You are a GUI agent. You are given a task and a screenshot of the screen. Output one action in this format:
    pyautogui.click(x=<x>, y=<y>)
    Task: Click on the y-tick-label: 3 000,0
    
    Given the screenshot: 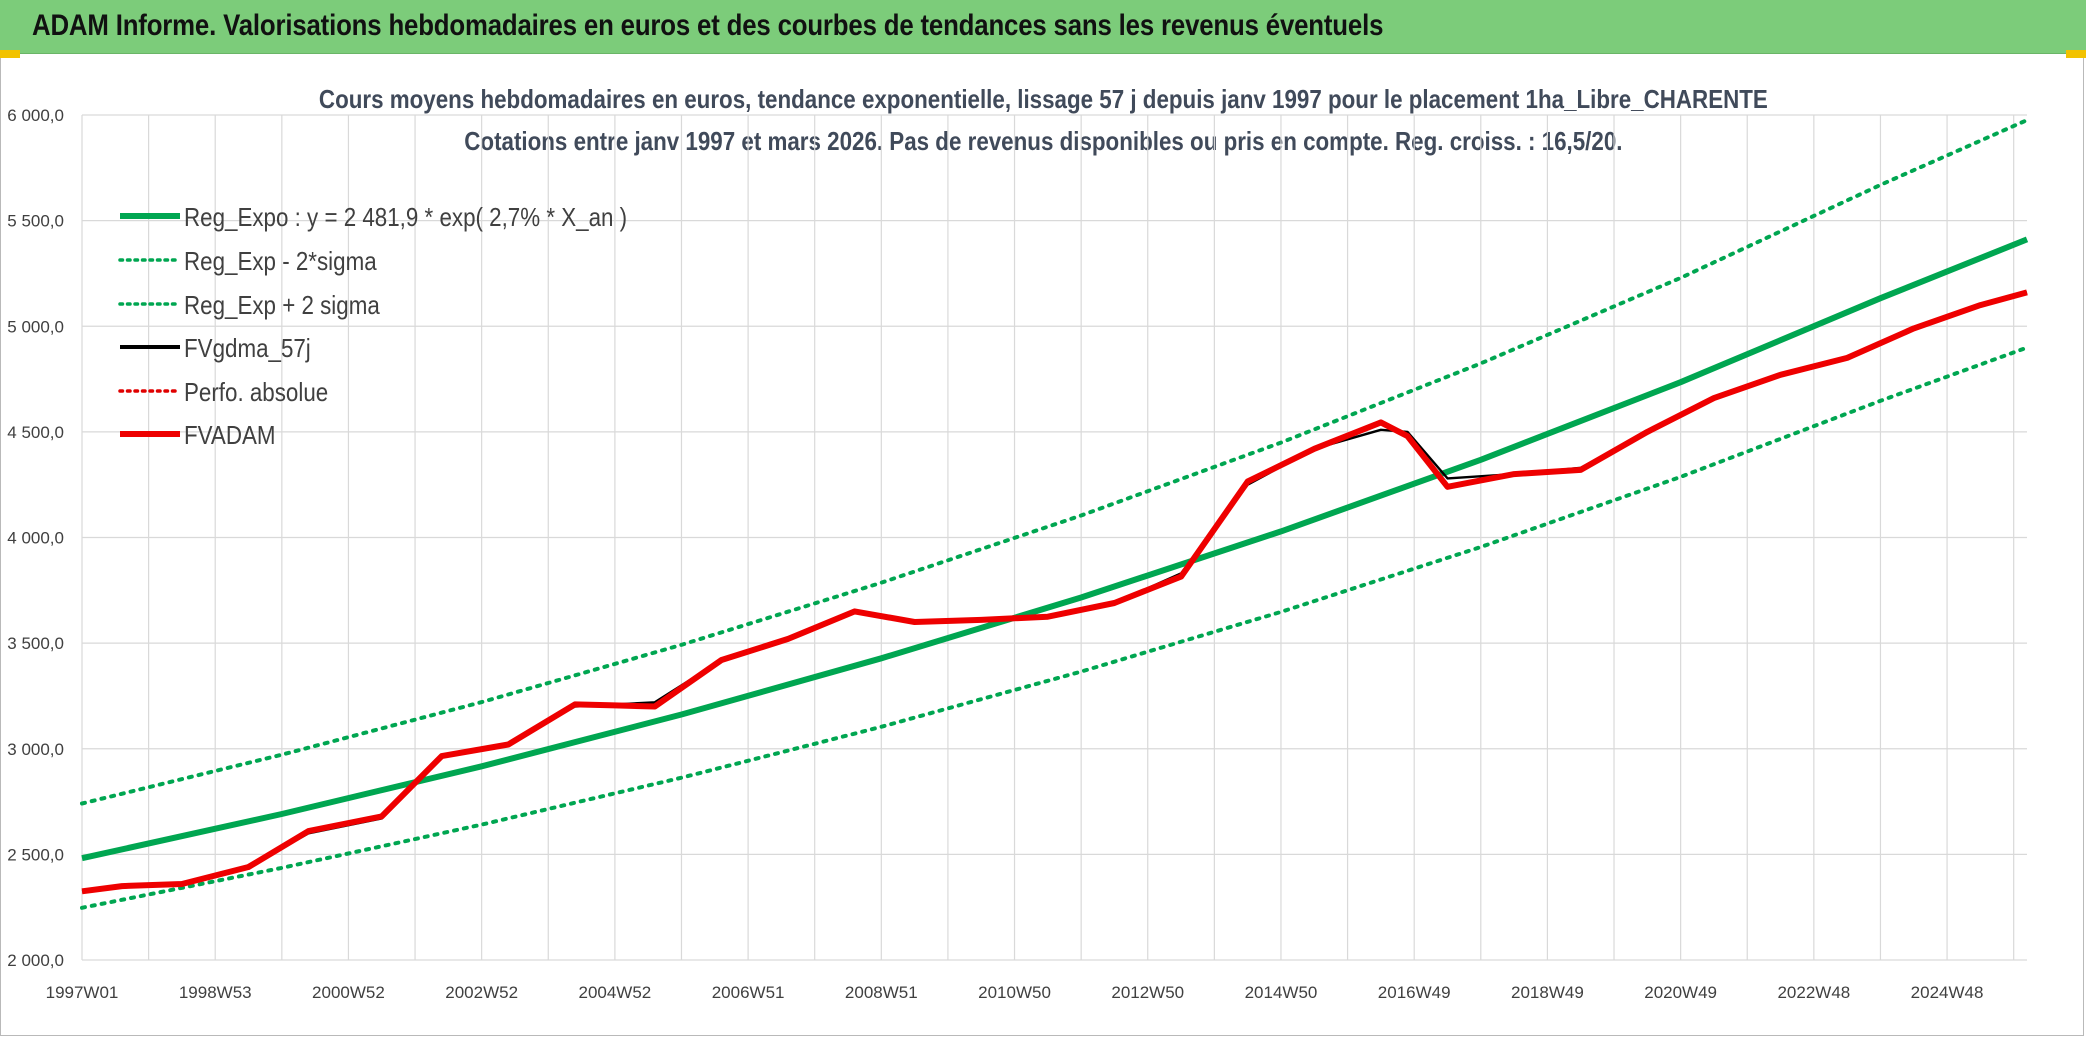 What is the action you would take?
    pyautogui.click(x=35, y=749)
    